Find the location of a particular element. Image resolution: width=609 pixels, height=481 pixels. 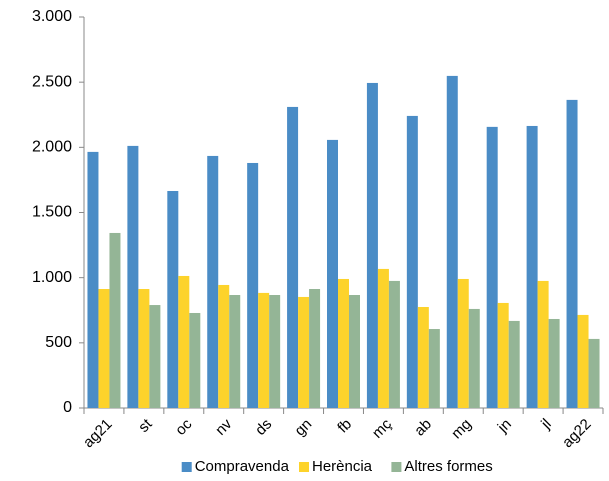

x-tick-label: mg is located at coordinates (461, 429).